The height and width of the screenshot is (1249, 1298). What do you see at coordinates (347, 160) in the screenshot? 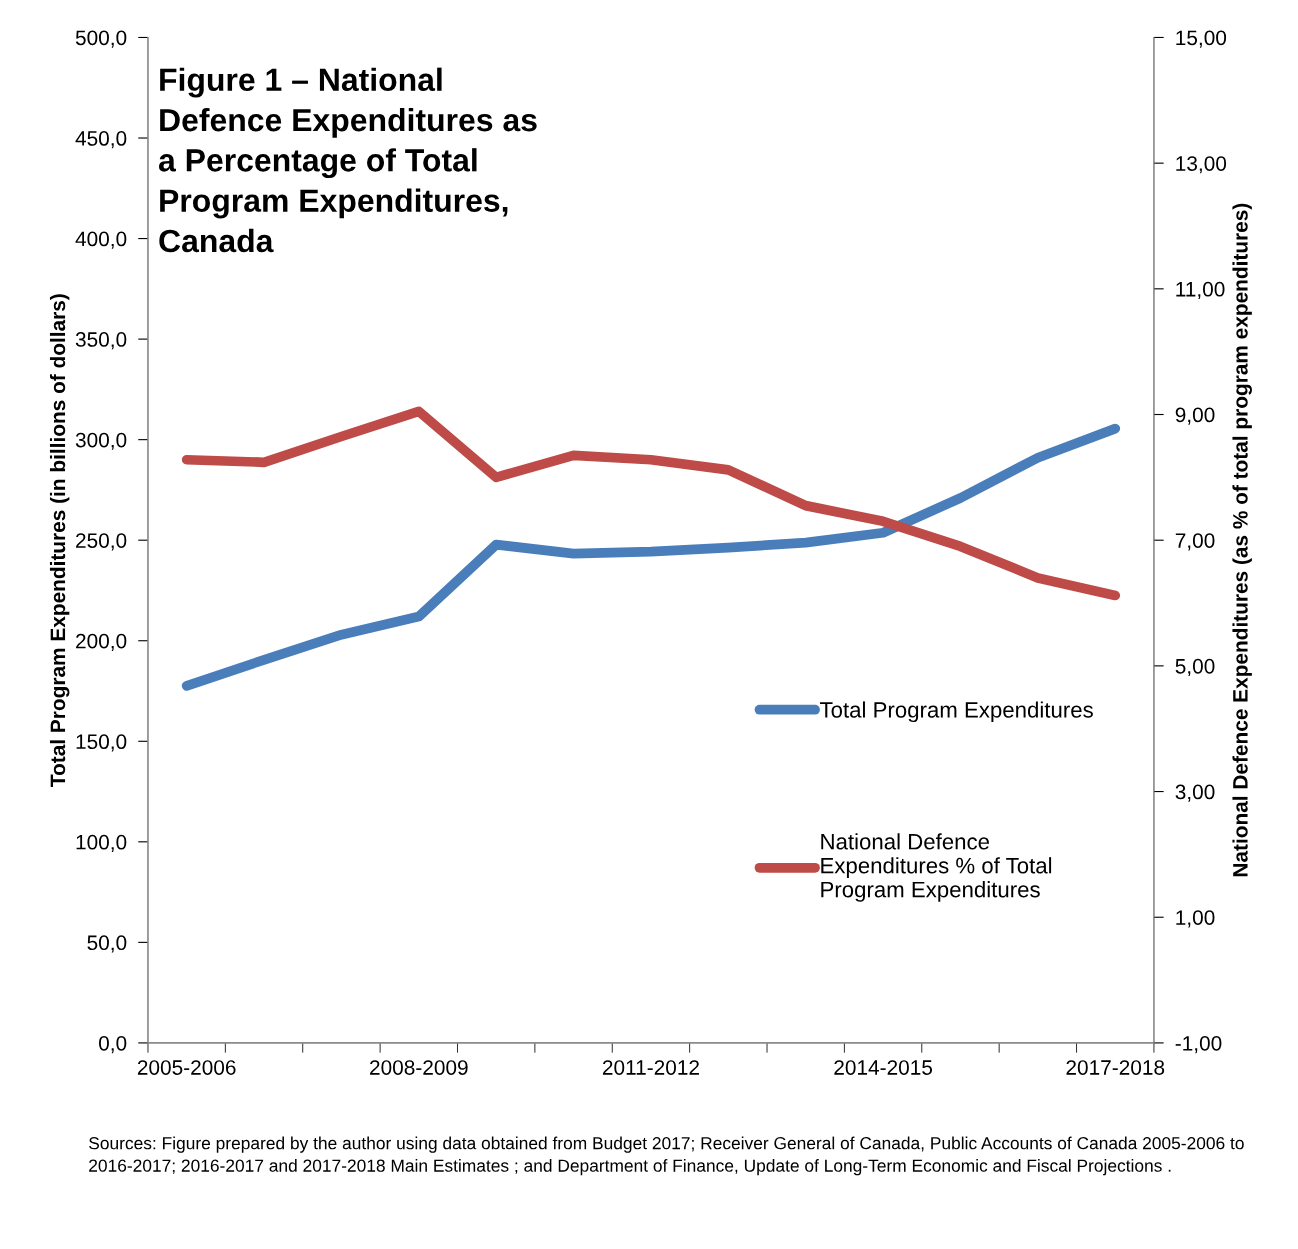
I see `text: Figure 1 – National Defence Expenditures as a Percentage of Total Program Expenditures, Canada` at bounding box center [347, 160].